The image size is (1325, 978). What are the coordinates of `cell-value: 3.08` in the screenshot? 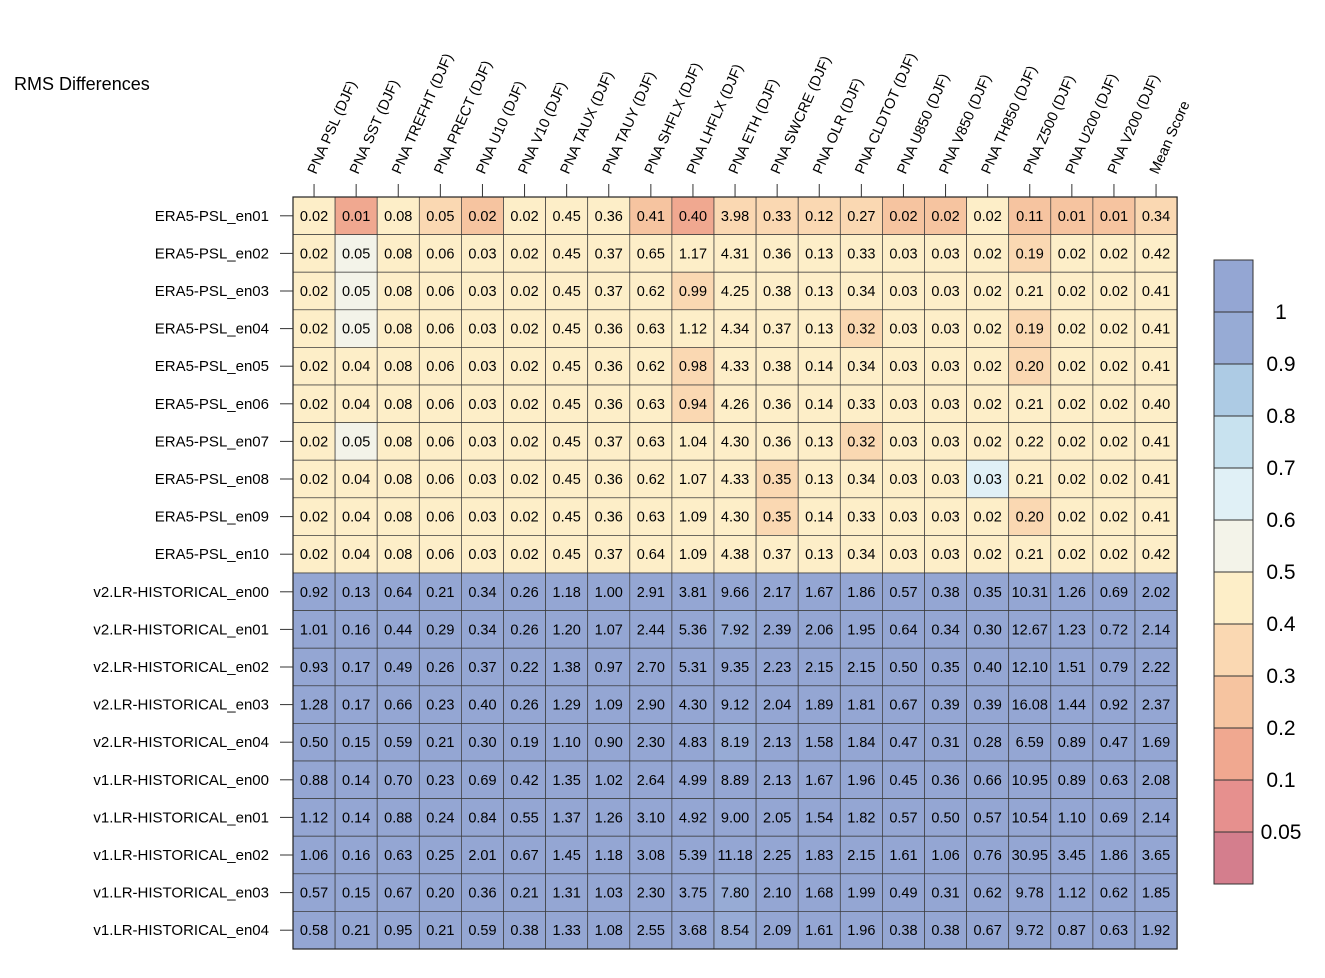 It's located at (651, 856).